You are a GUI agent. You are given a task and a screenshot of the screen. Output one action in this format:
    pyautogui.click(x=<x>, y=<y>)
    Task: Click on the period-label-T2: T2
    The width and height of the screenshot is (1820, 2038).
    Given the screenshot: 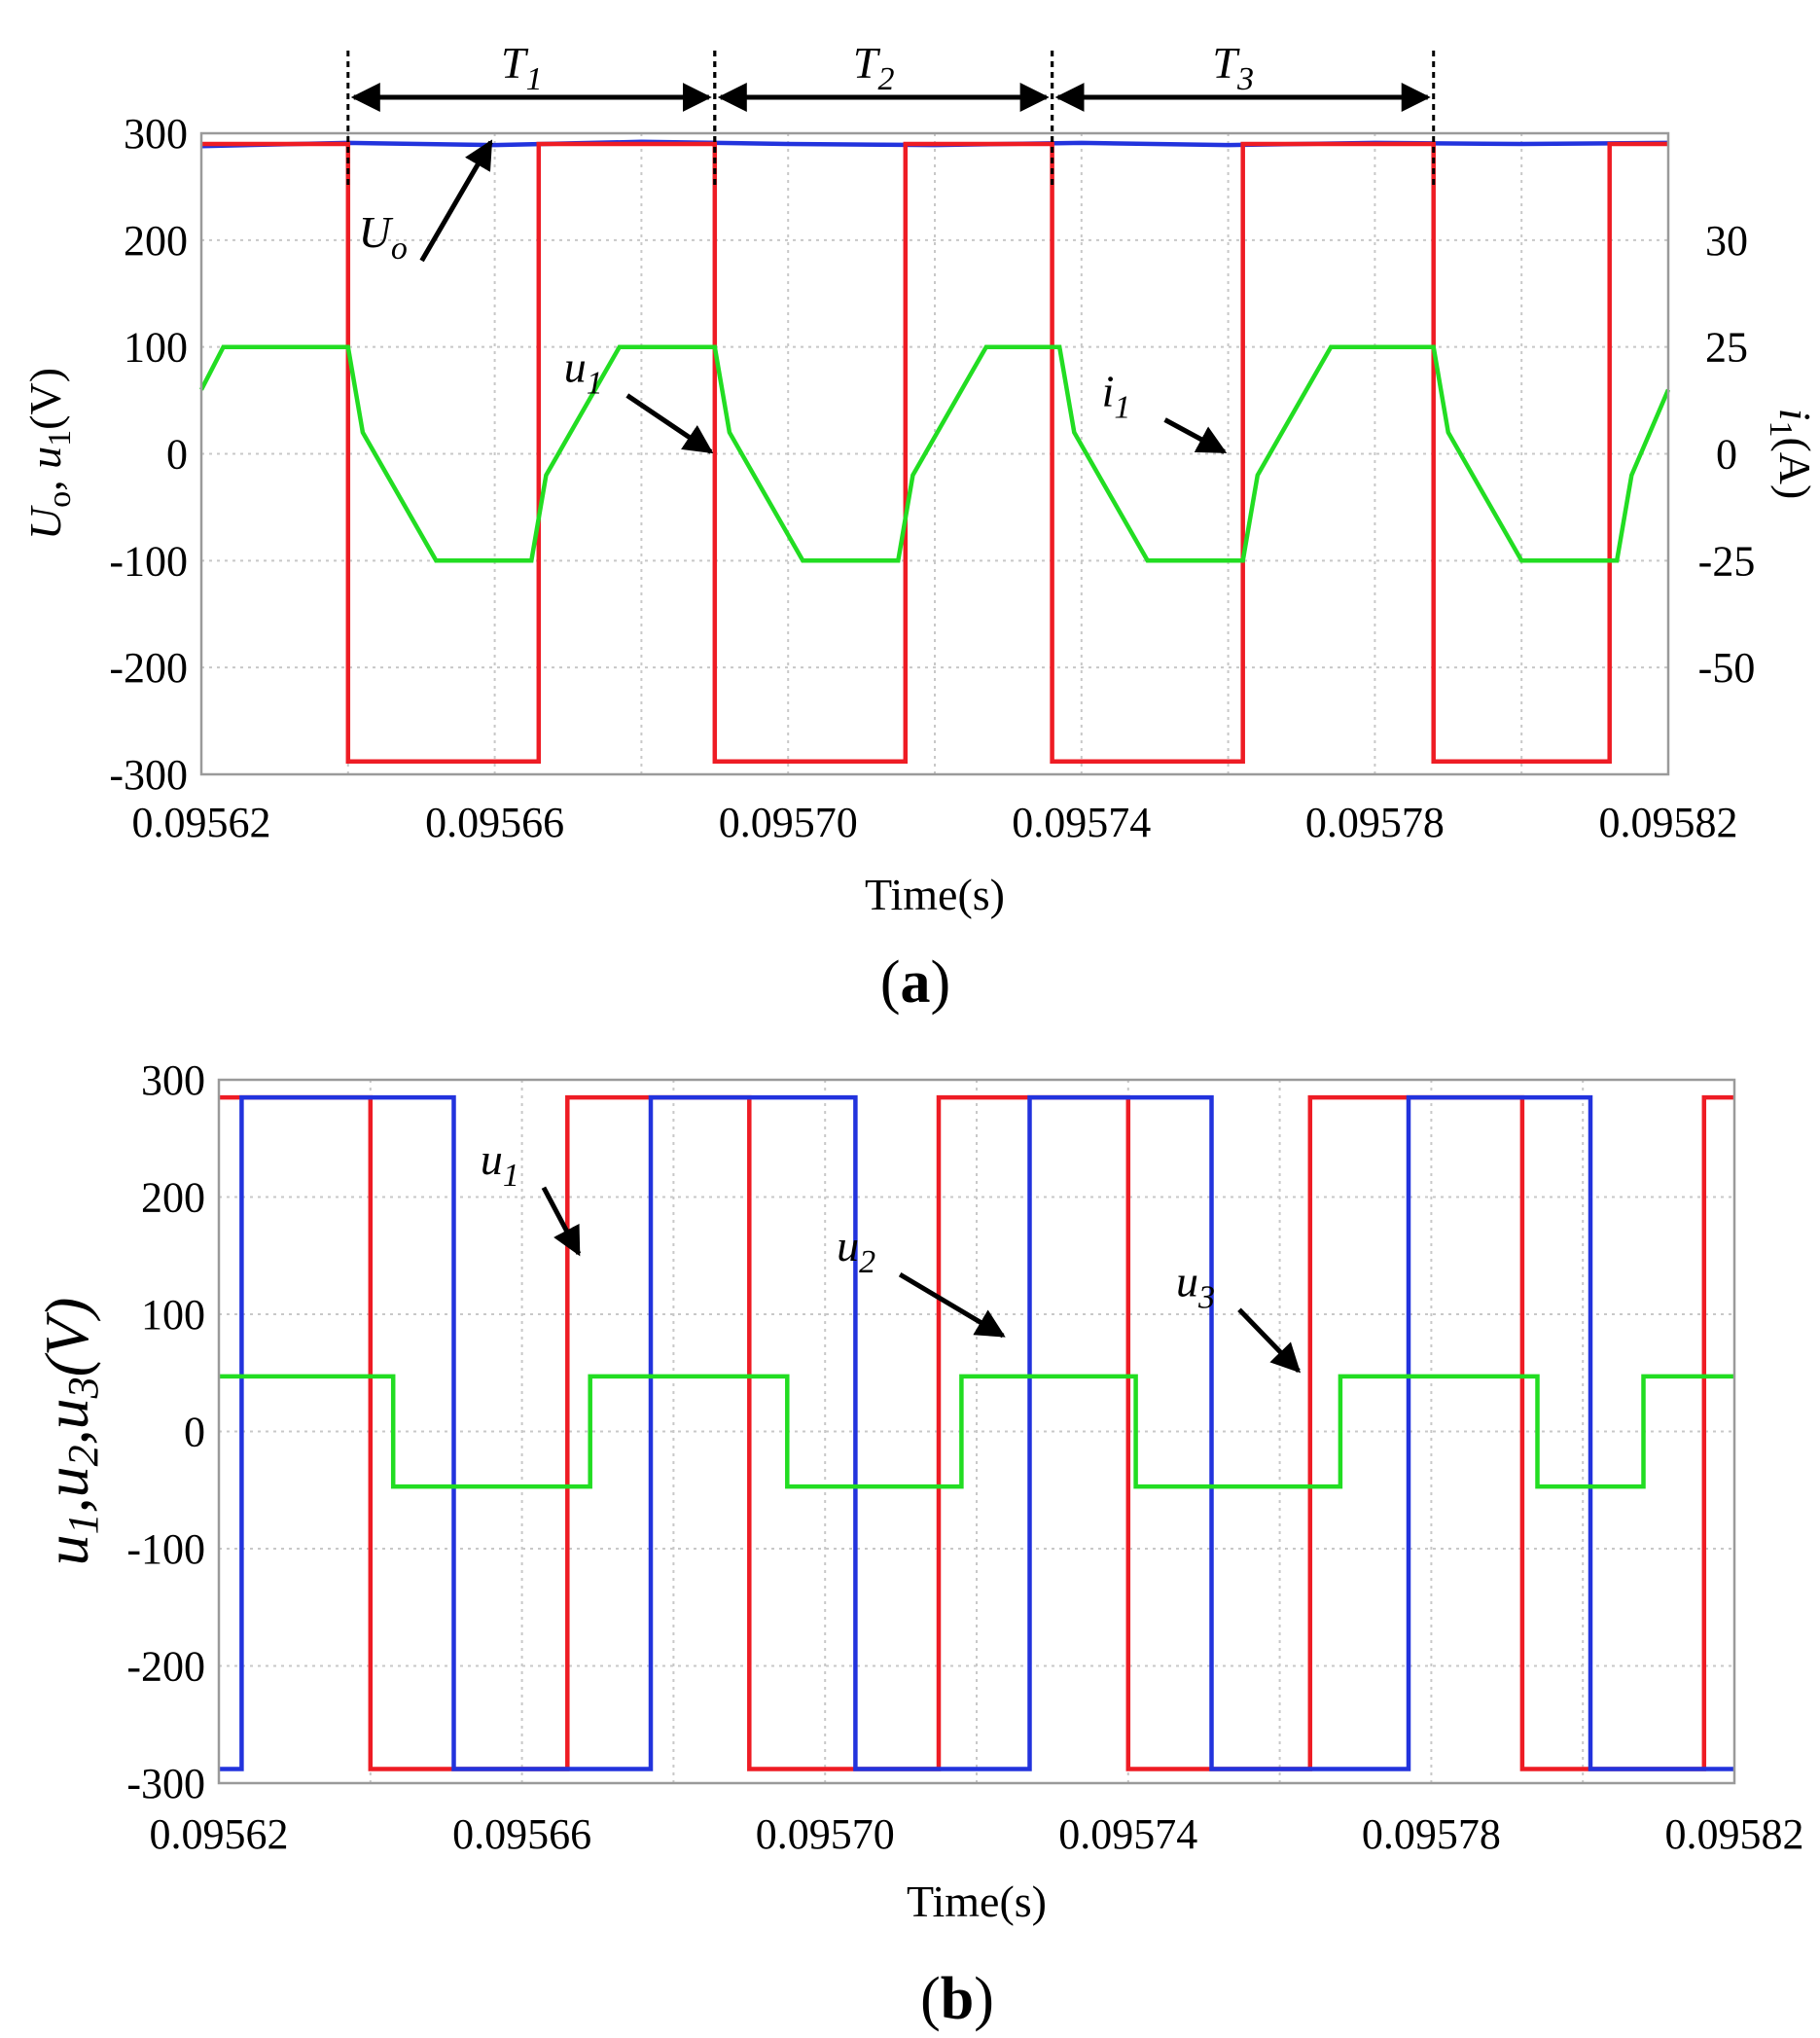 What is the action you would take?
    pyautogui.click(x=874, y=68)
    